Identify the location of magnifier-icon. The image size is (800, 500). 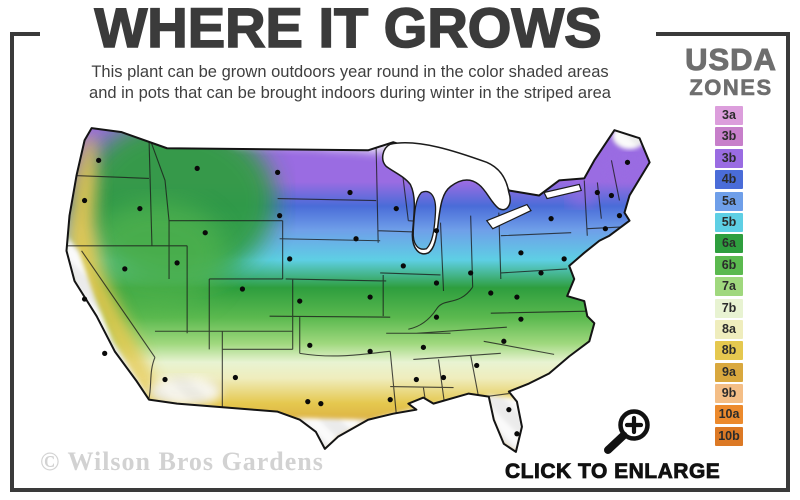
(628, 433).